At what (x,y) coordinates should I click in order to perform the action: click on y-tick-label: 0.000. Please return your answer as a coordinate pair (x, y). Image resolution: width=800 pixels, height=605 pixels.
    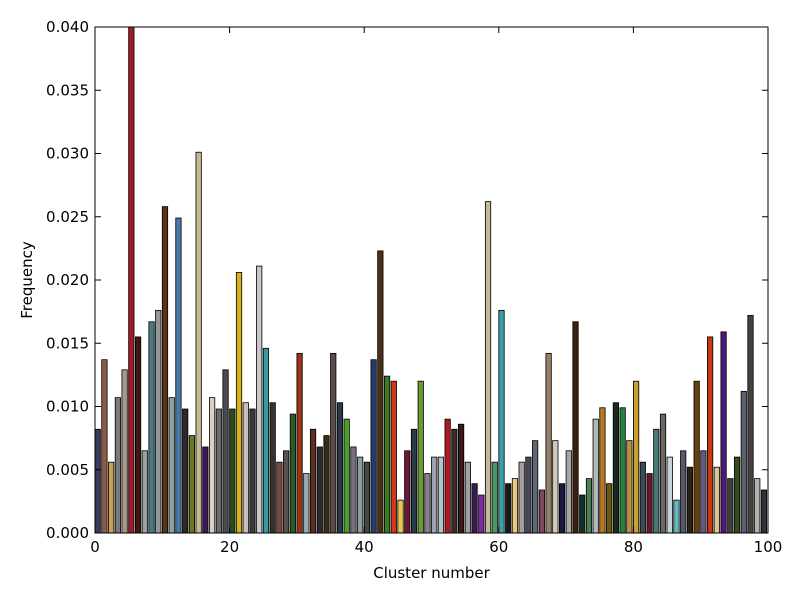
    Looking at the image, I should click on (67, 533).